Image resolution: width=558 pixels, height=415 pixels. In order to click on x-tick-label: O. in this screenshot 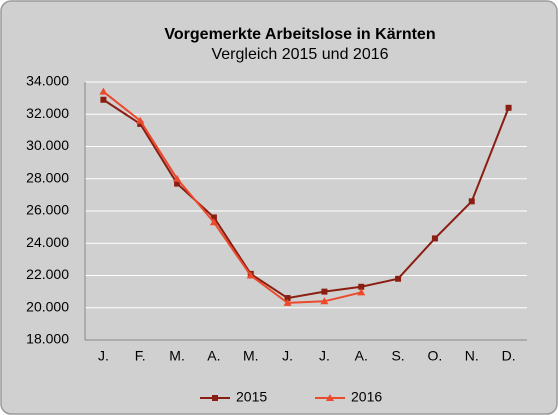, I will do `click(435, 356)`.